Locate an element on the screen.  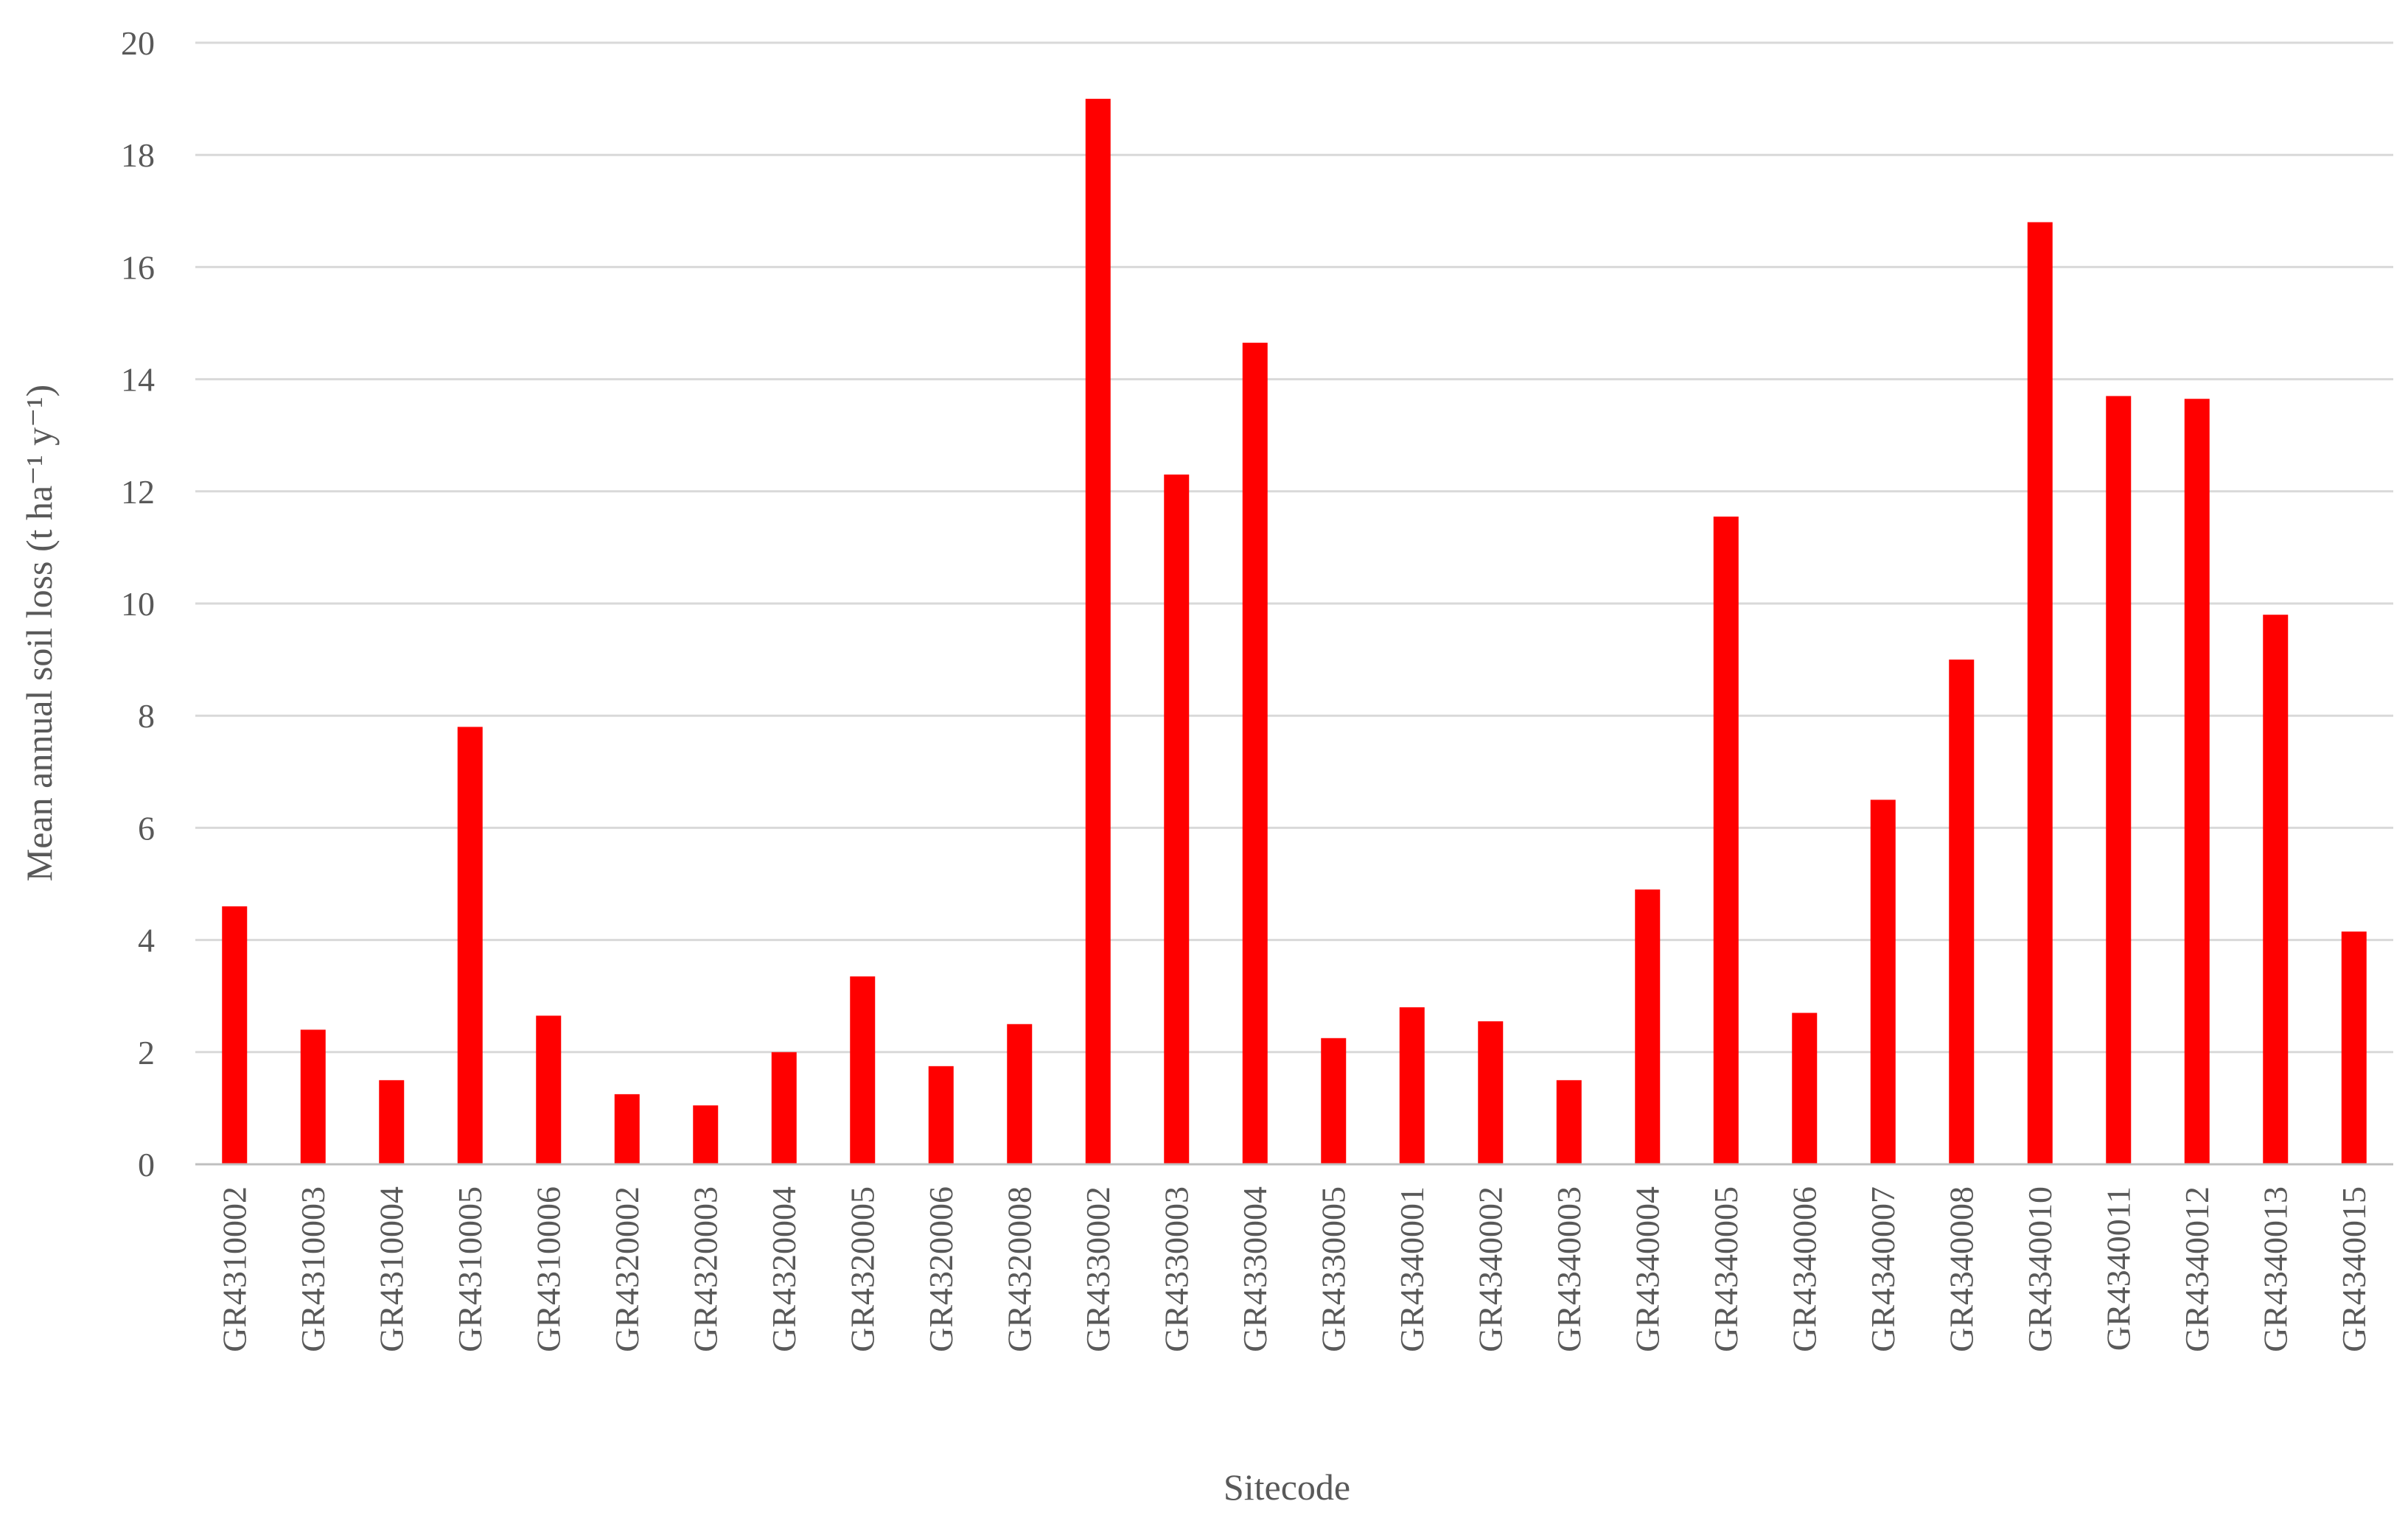
x-tick-label: GR4340006 is located at coordinates (1804, 1269).